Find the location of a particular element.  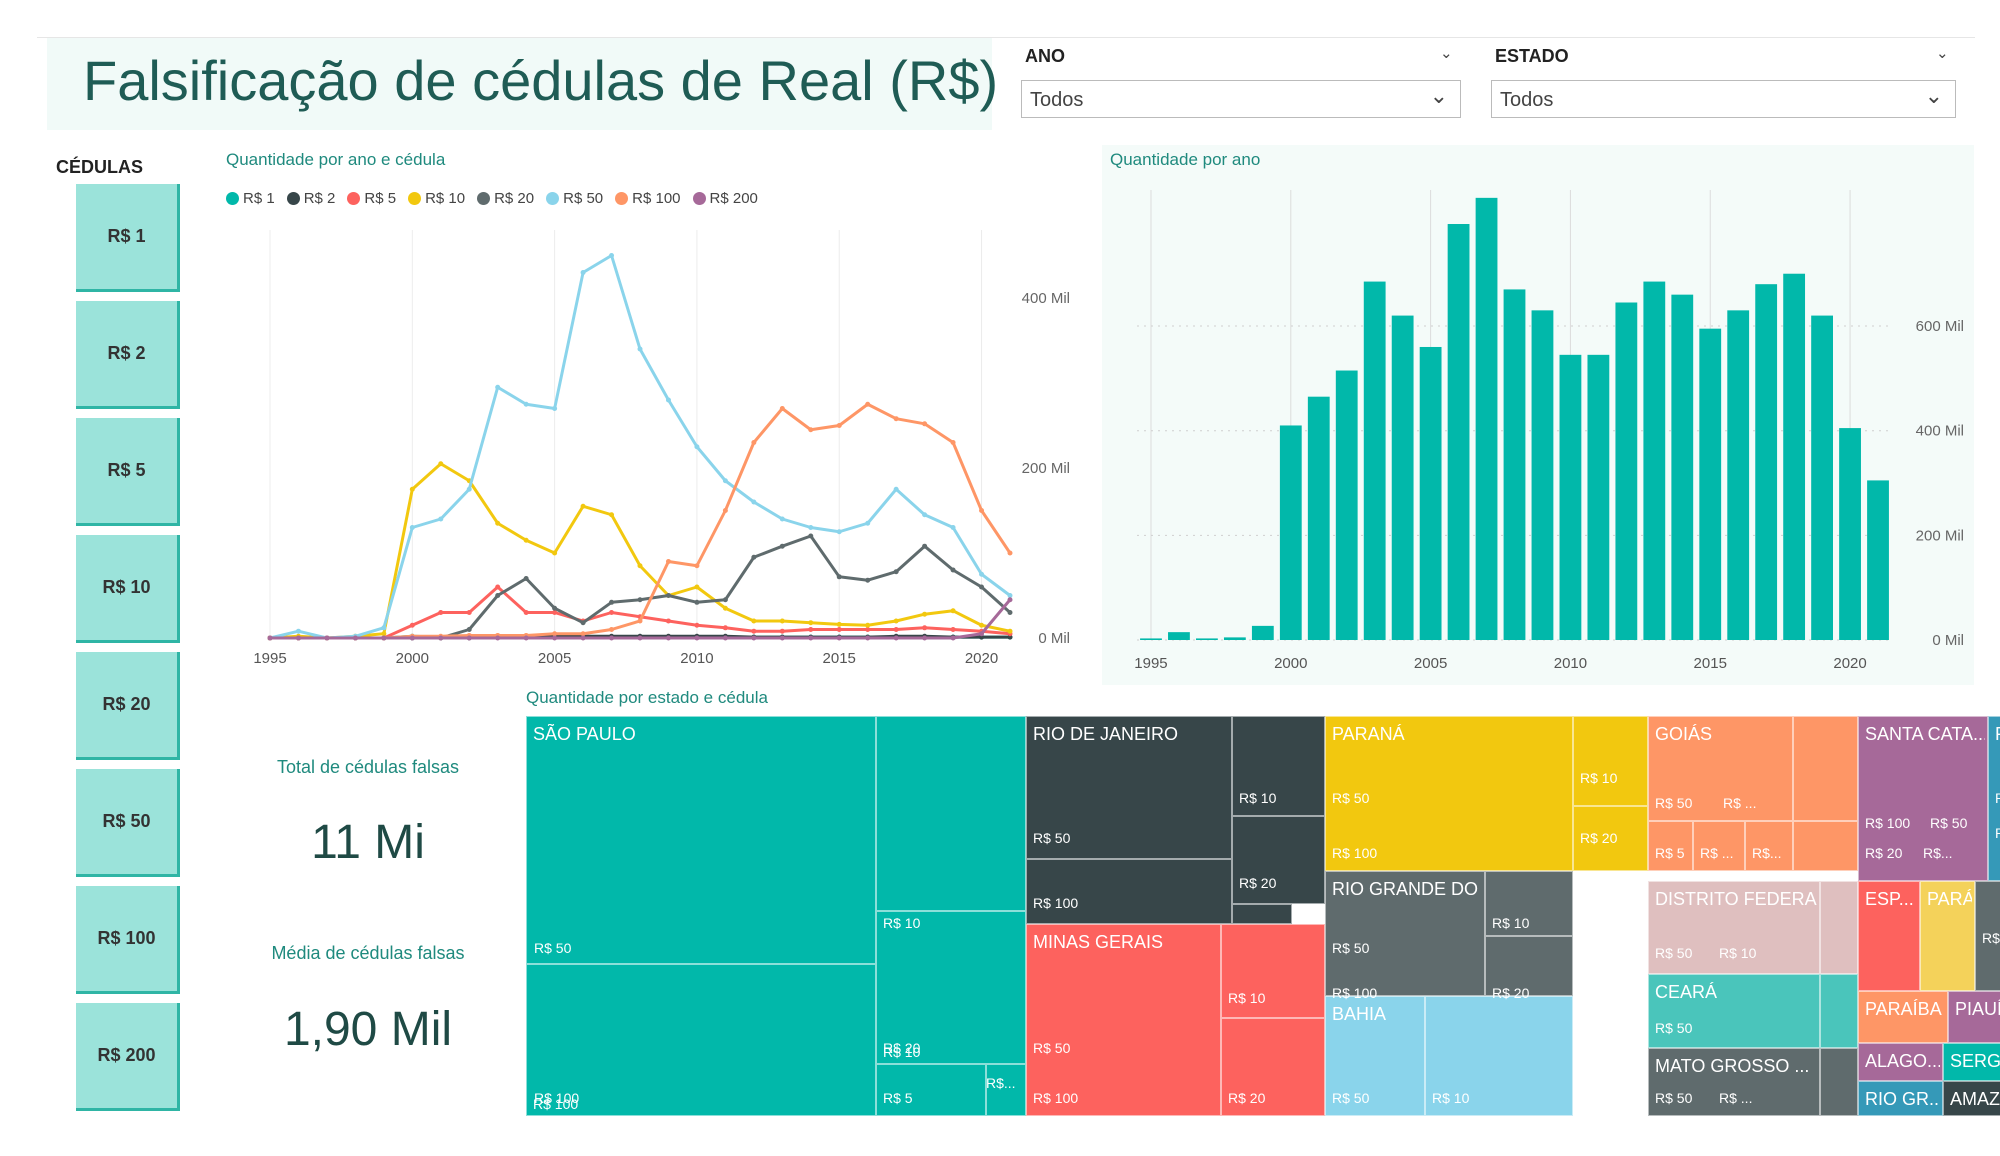

cedula-button-200: R$ 200 is located at coordinates (128, 1057).